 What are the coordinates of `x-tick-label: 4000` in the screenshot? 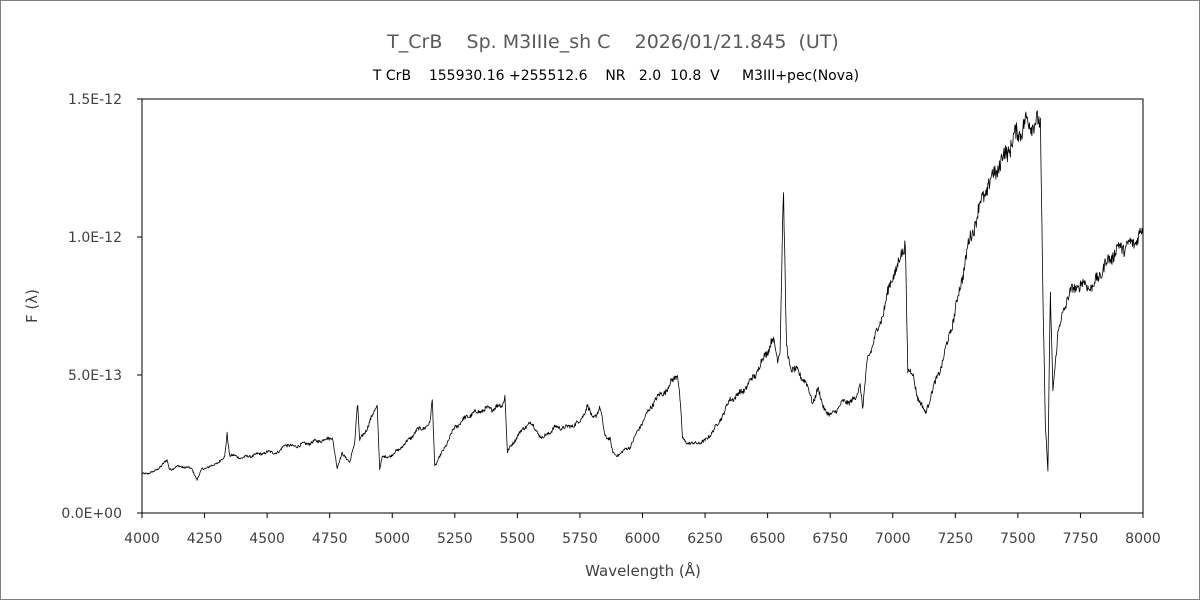 It's located at (142, 539).